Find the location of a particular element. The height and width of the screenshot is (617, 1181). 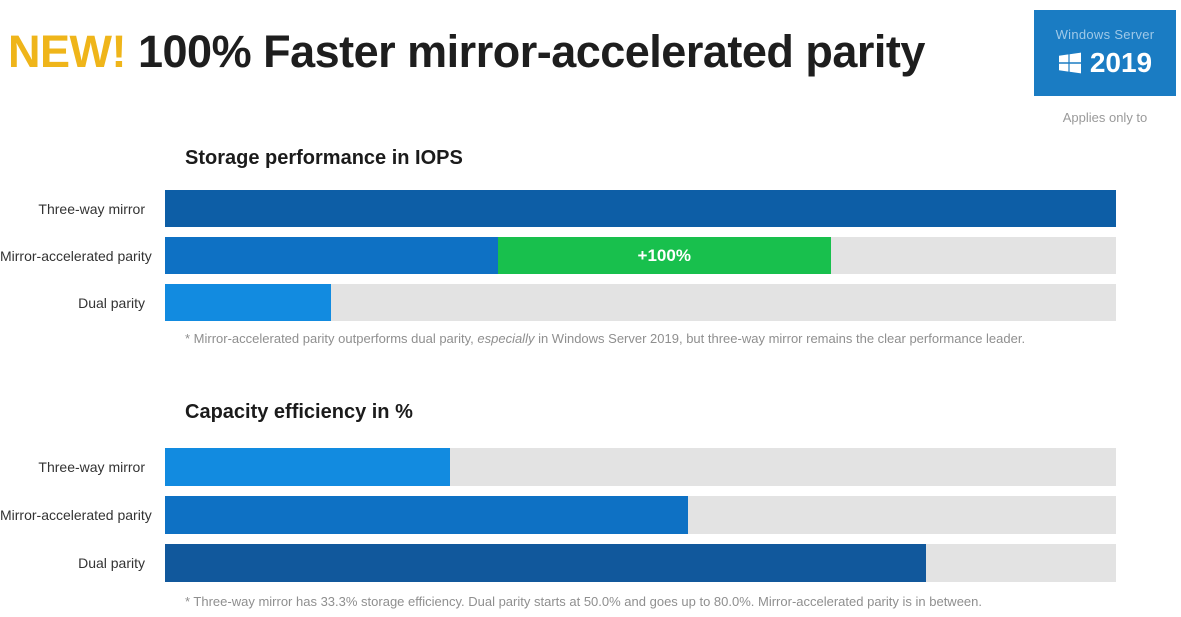

bar-row-mirror-accelerated-parity: Mirror-accelerated parity is located at coordinates (590, 515).